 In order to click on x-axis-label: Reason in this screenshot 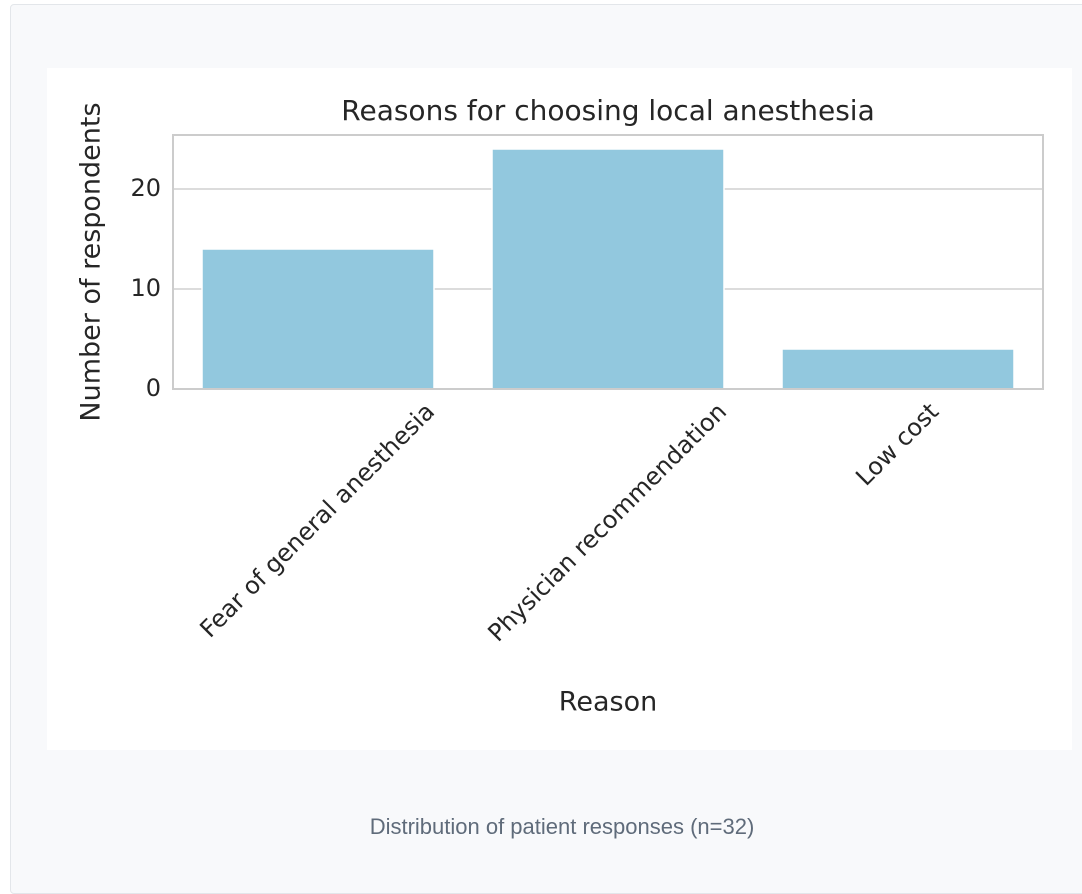, I will do `click(608, 702)`.